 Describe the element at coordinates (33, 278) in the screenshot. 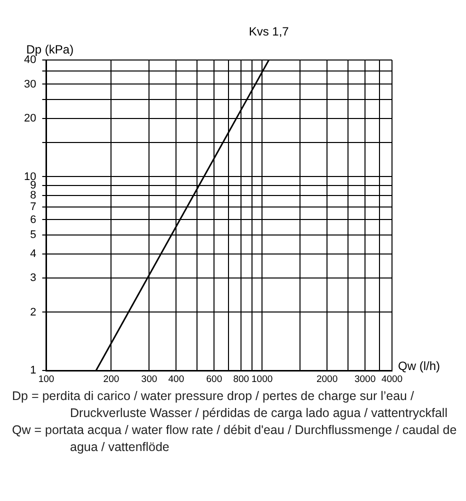

I see `y-tick-label: 3` at that location.